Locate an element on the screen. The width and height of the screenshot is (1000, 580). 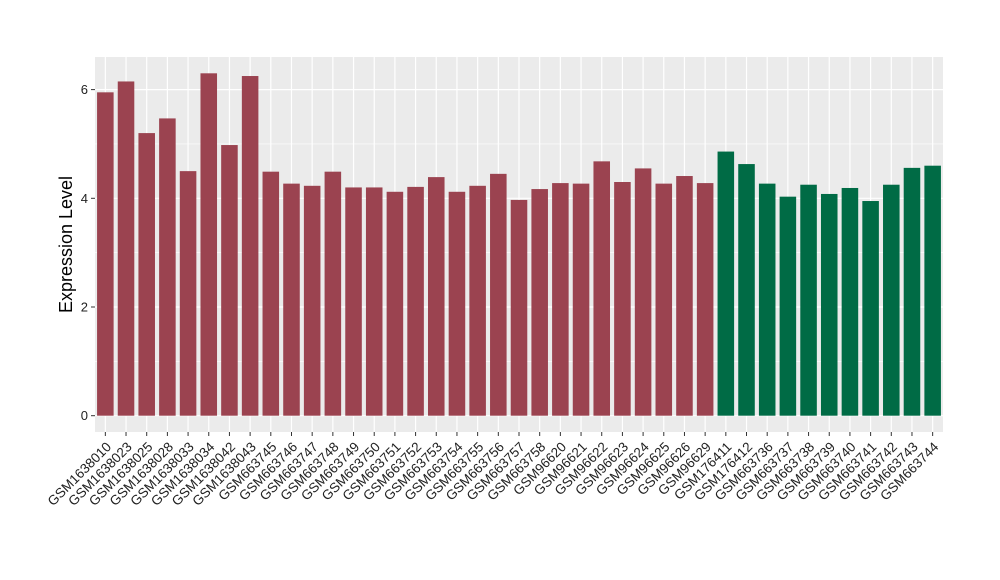
bar-GSM1638043 is located at coordinates (250, 246).